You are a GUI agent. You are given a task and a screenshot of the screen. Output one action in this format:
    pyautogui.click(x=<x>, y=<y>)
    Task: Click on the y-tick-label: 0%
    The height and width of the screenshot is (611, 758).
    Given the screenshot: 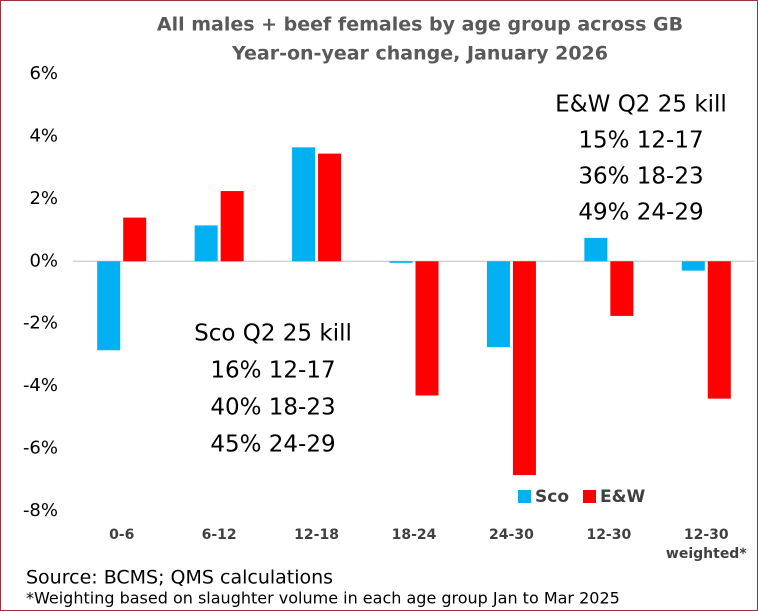 What is the action you would take?
    pyautogui.click(x=43, y=260)
    